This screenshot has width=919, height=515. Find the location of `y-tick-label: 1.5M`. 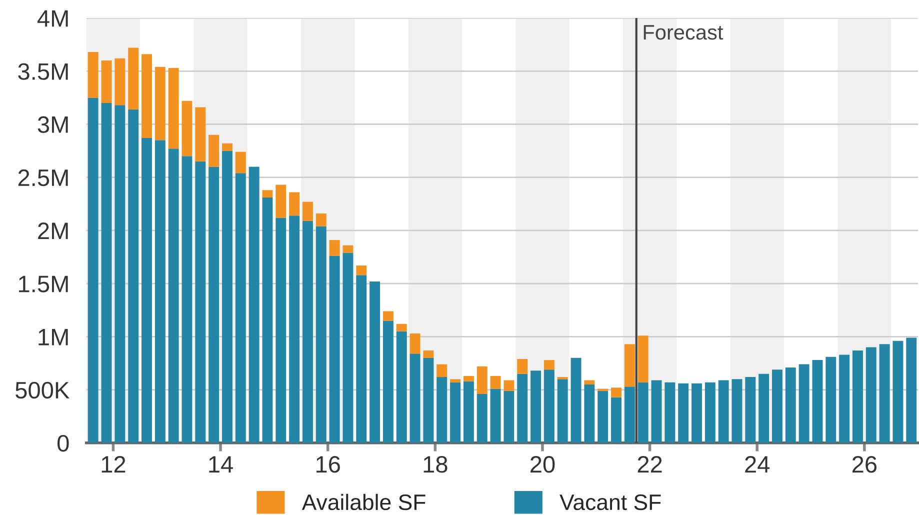

y-tick-label: 1.5M is located at coordinates (43, 284).